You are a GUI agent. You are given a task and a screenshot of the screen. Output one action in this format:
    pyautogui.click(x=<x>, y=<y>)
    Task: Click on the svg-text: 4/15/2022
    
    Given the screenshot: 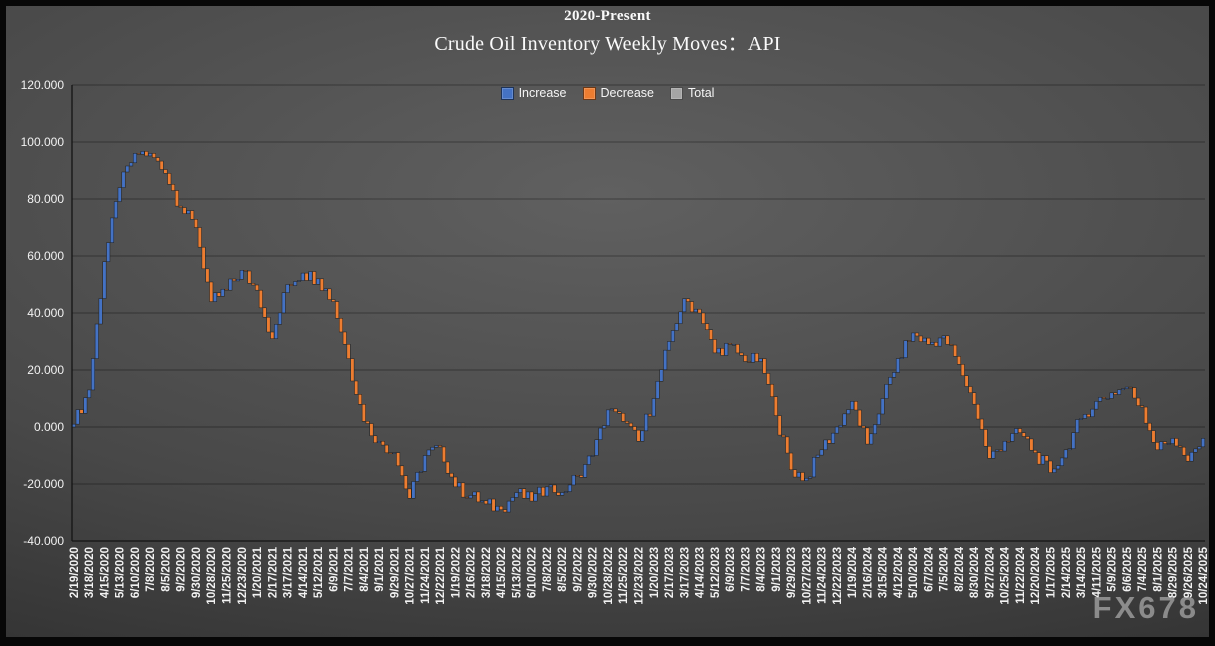 What is the action you would take?
    pyautogui.click(x=502, y=572)
    